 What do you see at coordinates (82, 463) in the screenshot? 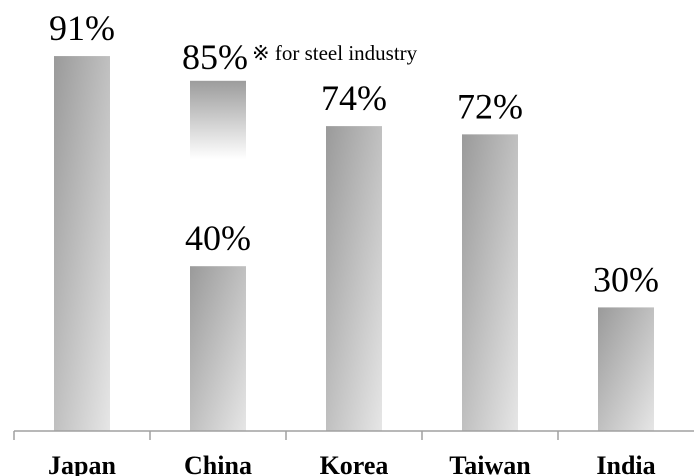
I see `x-tick-label-japan: Japan` at bounding box center [82, 463].